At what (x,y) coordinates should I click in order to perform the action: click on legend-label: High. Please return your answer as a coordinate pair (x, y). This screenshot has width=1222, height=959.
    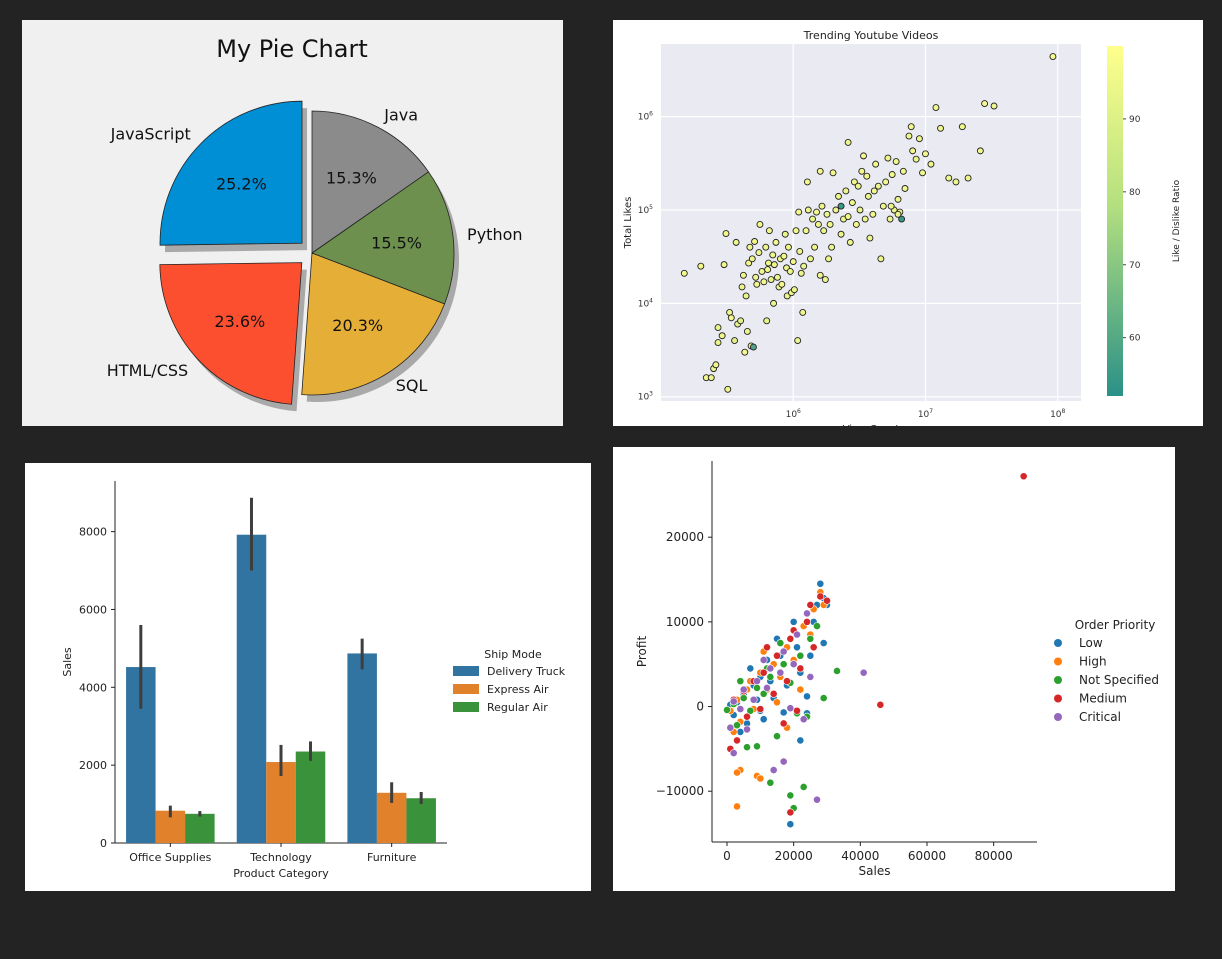
    Looking at the image, I should click on (1093, 662).